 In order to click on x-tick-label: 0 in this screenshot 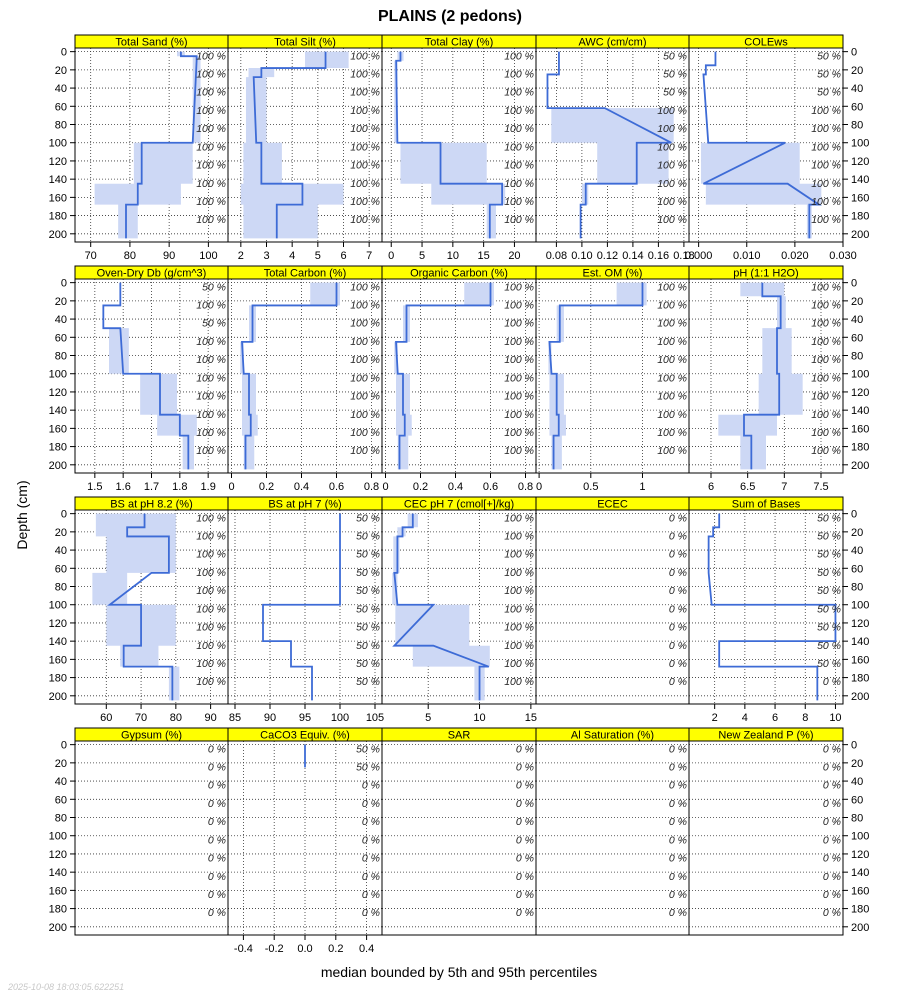, I will do `click(385, 487)`.